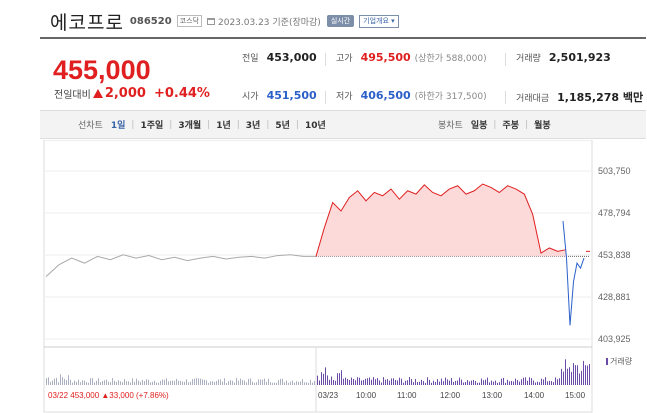  Describe the element at coordinates (108, 395) in the screenshot. I see `prev-day-label: 03/22 453,000 ▲33,000 (+7.86%)` at that location.